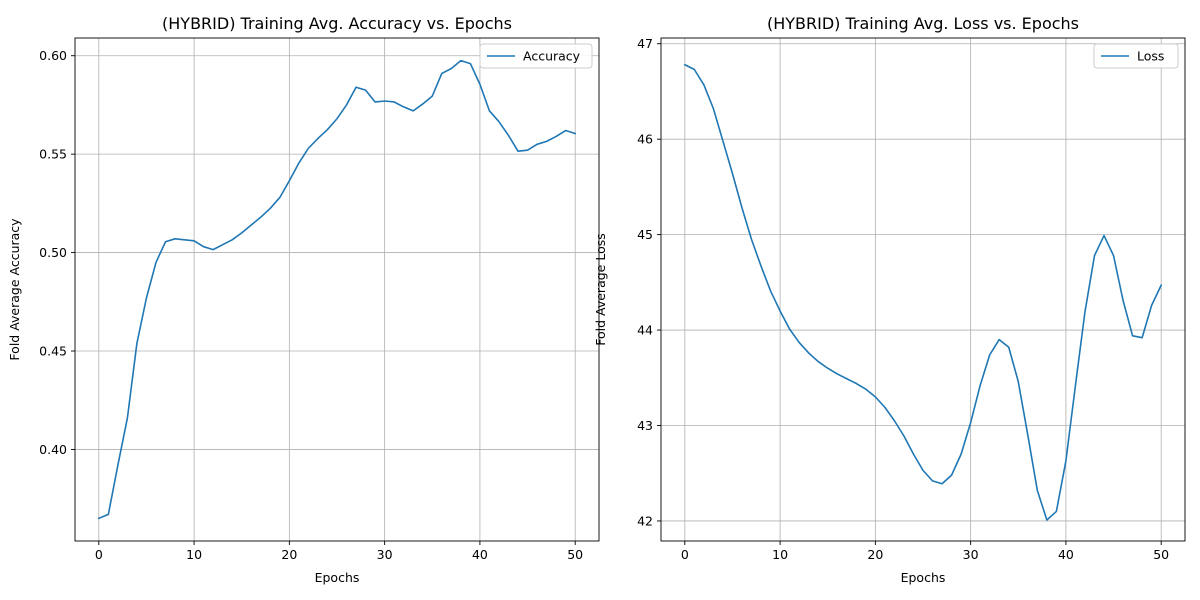 The width and height of the screenshot is (1200, 600). Describe the element at coordinates (645, 425) in the screenshot. I see `y-tick-label: 43` at that location.